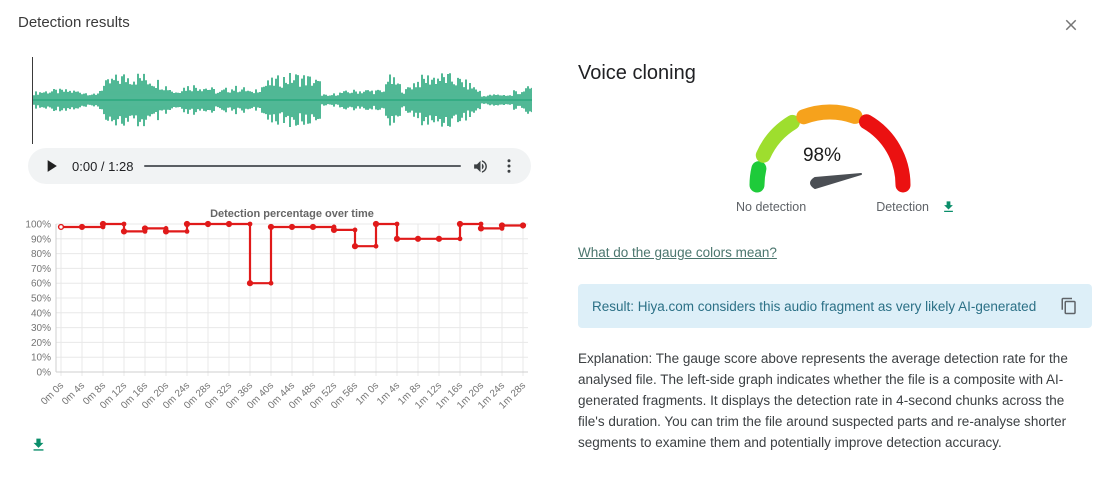 The height and width of the screenshot is (489, 1100). I want to click on svg-text: 100%, so click(38, 225).